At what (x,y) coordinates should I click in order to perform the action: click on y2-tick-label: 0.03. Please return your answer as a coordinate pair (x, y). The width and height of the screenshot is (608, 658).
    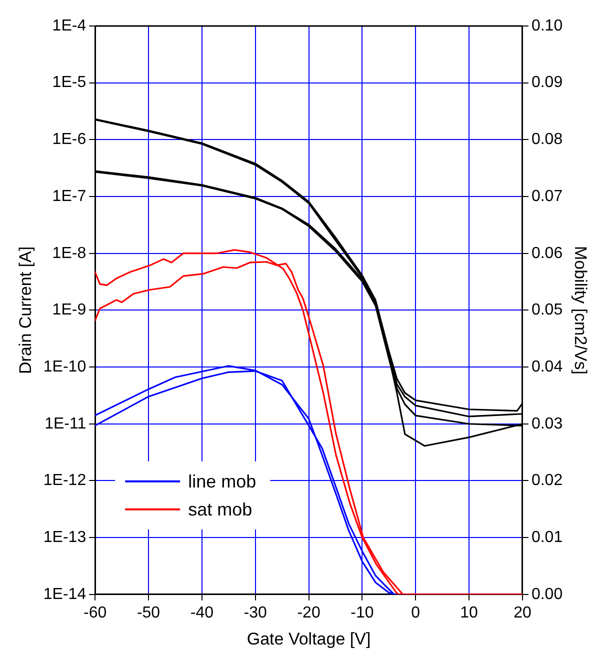
    Looking at the image, I should click on (547, 423).